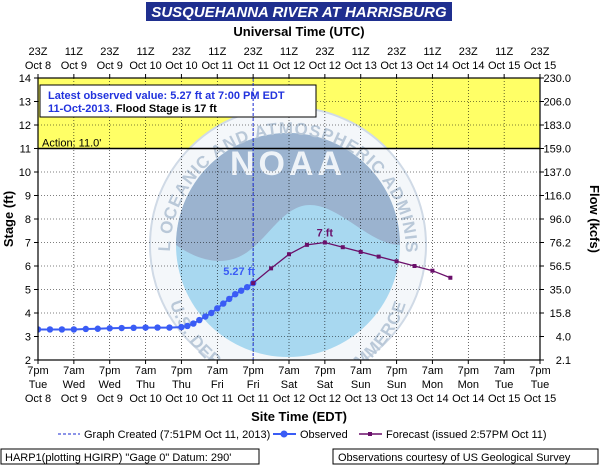  Describe the element at coordinates (298, 31) in the screenshot. I see `top-axis-title: Universal Time (UTC)` at that location.